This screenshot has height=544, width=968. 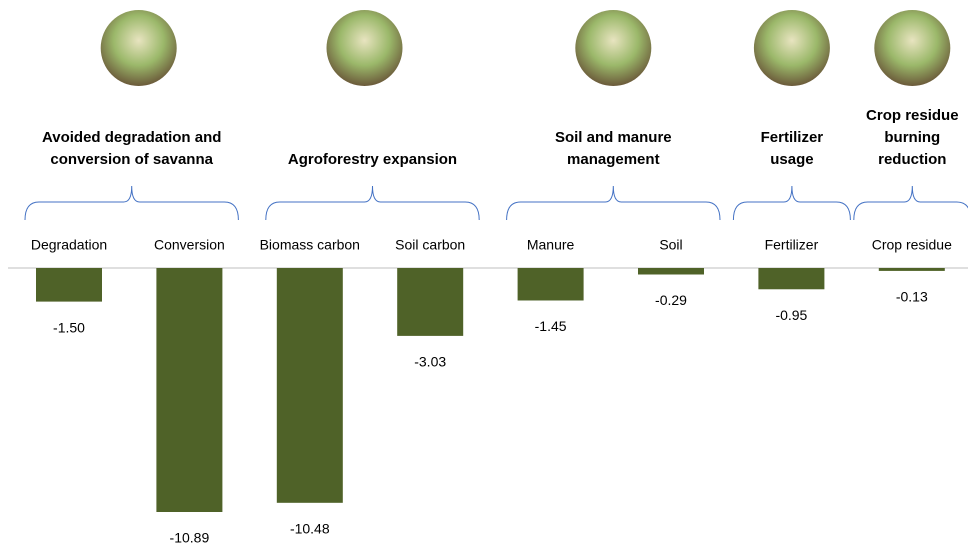 I want to click on group-label: reduction, so click(x=912, y=159).